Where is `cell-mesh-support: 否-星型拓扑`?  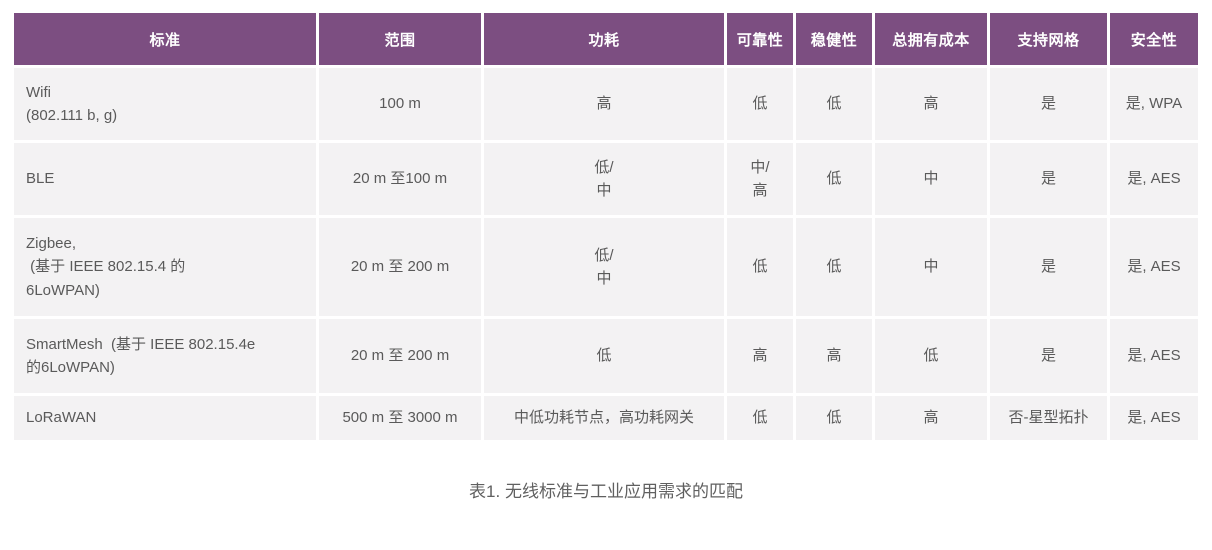 cell-mesh-support: 否-星型拓扑 is located at coordinates (1048, 418).